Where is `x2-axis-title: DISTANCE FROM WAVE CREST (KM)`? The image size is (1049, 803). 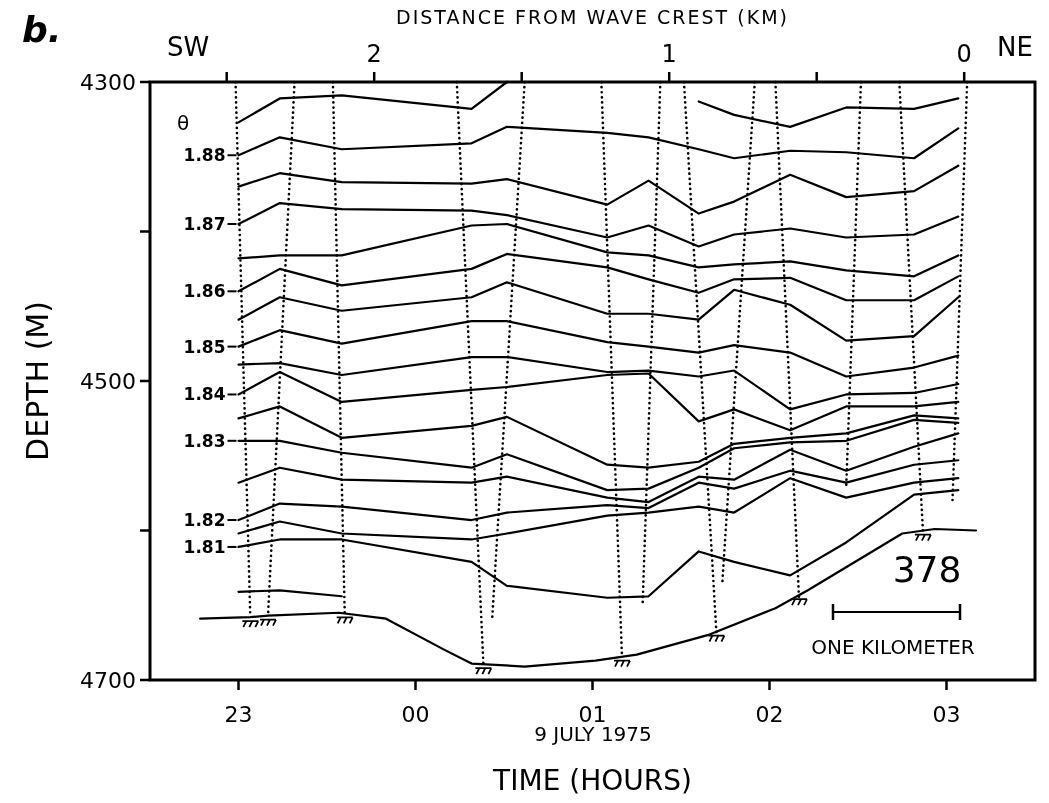 x2-axis-title: DISTANCE FROM WAVE CREST (KM) is located at coordinates (592, 17).